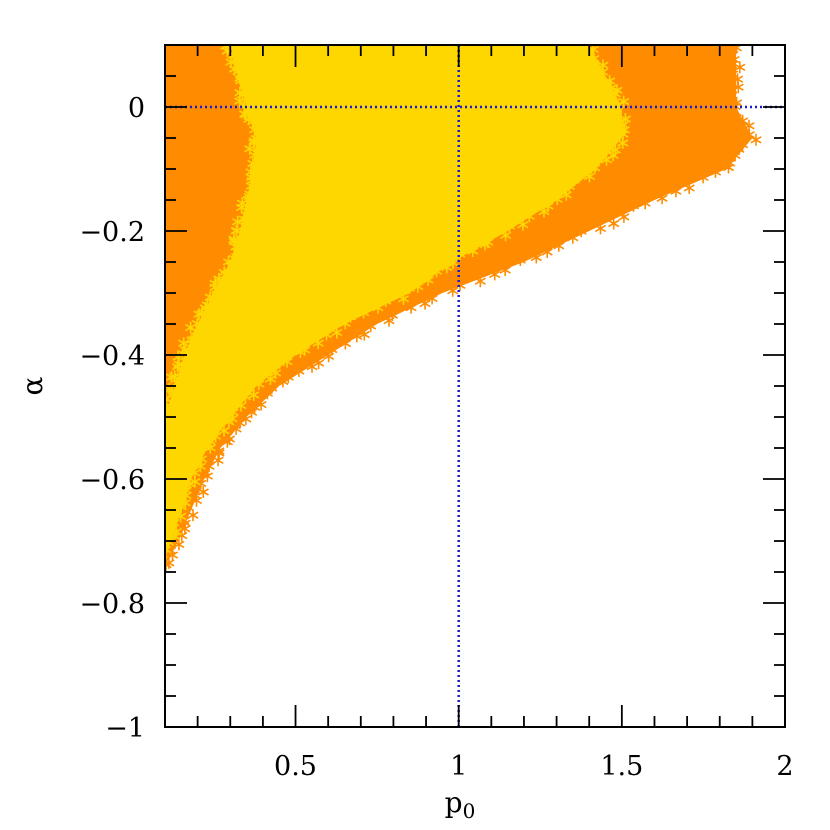 The image size is (830, 830). What do you see at coordinates (32, 385) in the screenshot?
I see `y-axis-label: α` at bounding box center [32, 385].